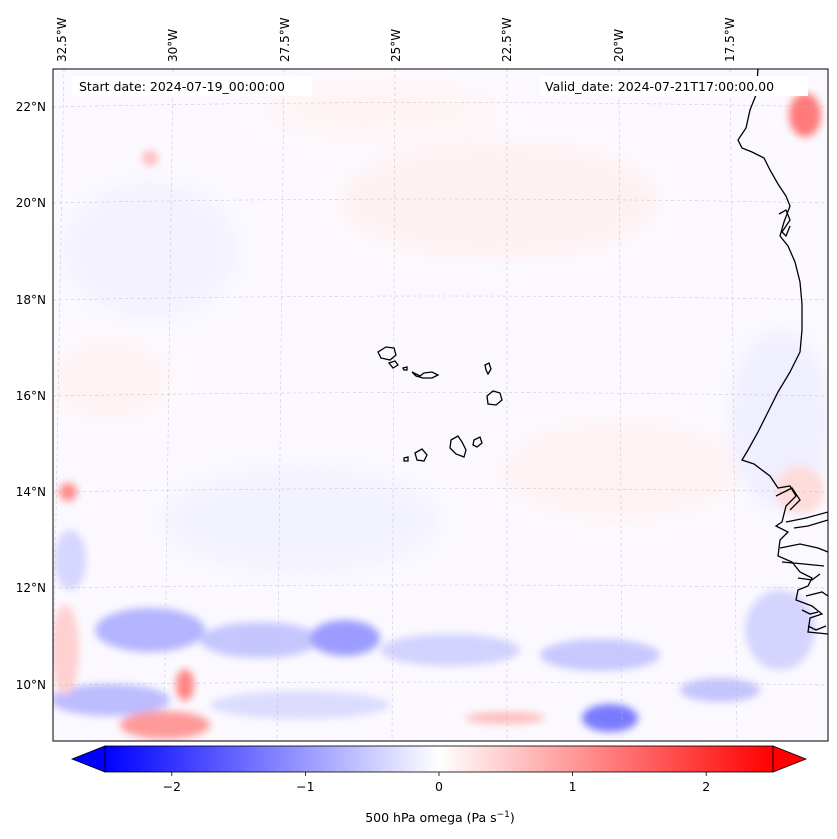 The width and height of the screenshot is (837, 839). I want to click on santiago-island, so click(458, 446).